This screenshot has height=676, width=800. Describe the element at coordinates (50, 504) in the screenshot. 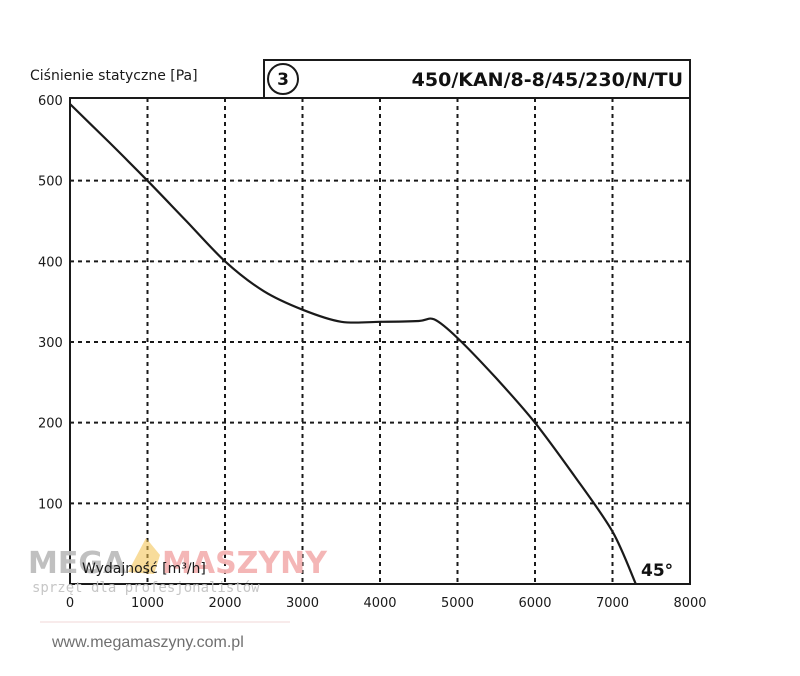

I see `y-tick-label: 100` at that location.